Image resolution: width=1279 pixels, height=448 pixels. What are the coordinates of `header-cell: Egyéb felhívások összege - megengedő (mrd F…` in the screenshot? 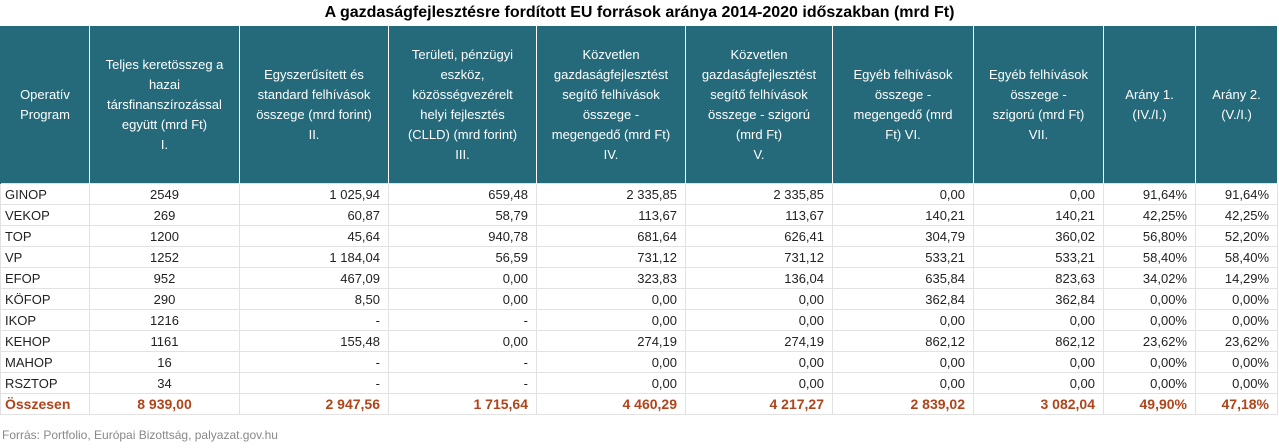 It's located at (903, 105).